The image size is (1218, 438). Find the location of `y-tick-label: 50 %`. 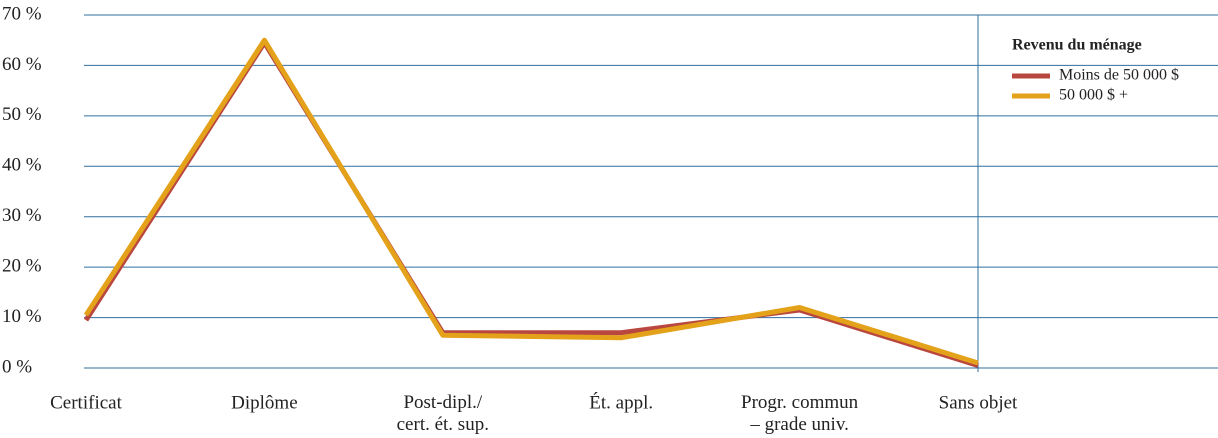

y-tick-label: 50 % is located at coordinates (22, 114).